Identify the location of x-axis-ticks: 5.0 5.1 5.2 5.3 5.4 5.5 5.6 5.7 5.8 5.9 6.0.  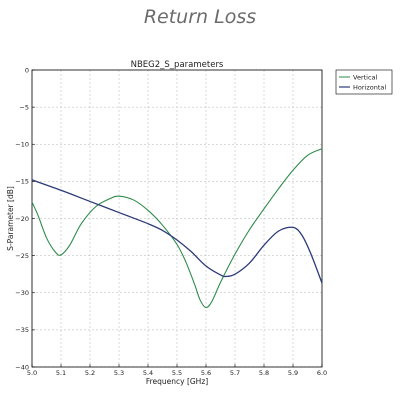
(177, 370).